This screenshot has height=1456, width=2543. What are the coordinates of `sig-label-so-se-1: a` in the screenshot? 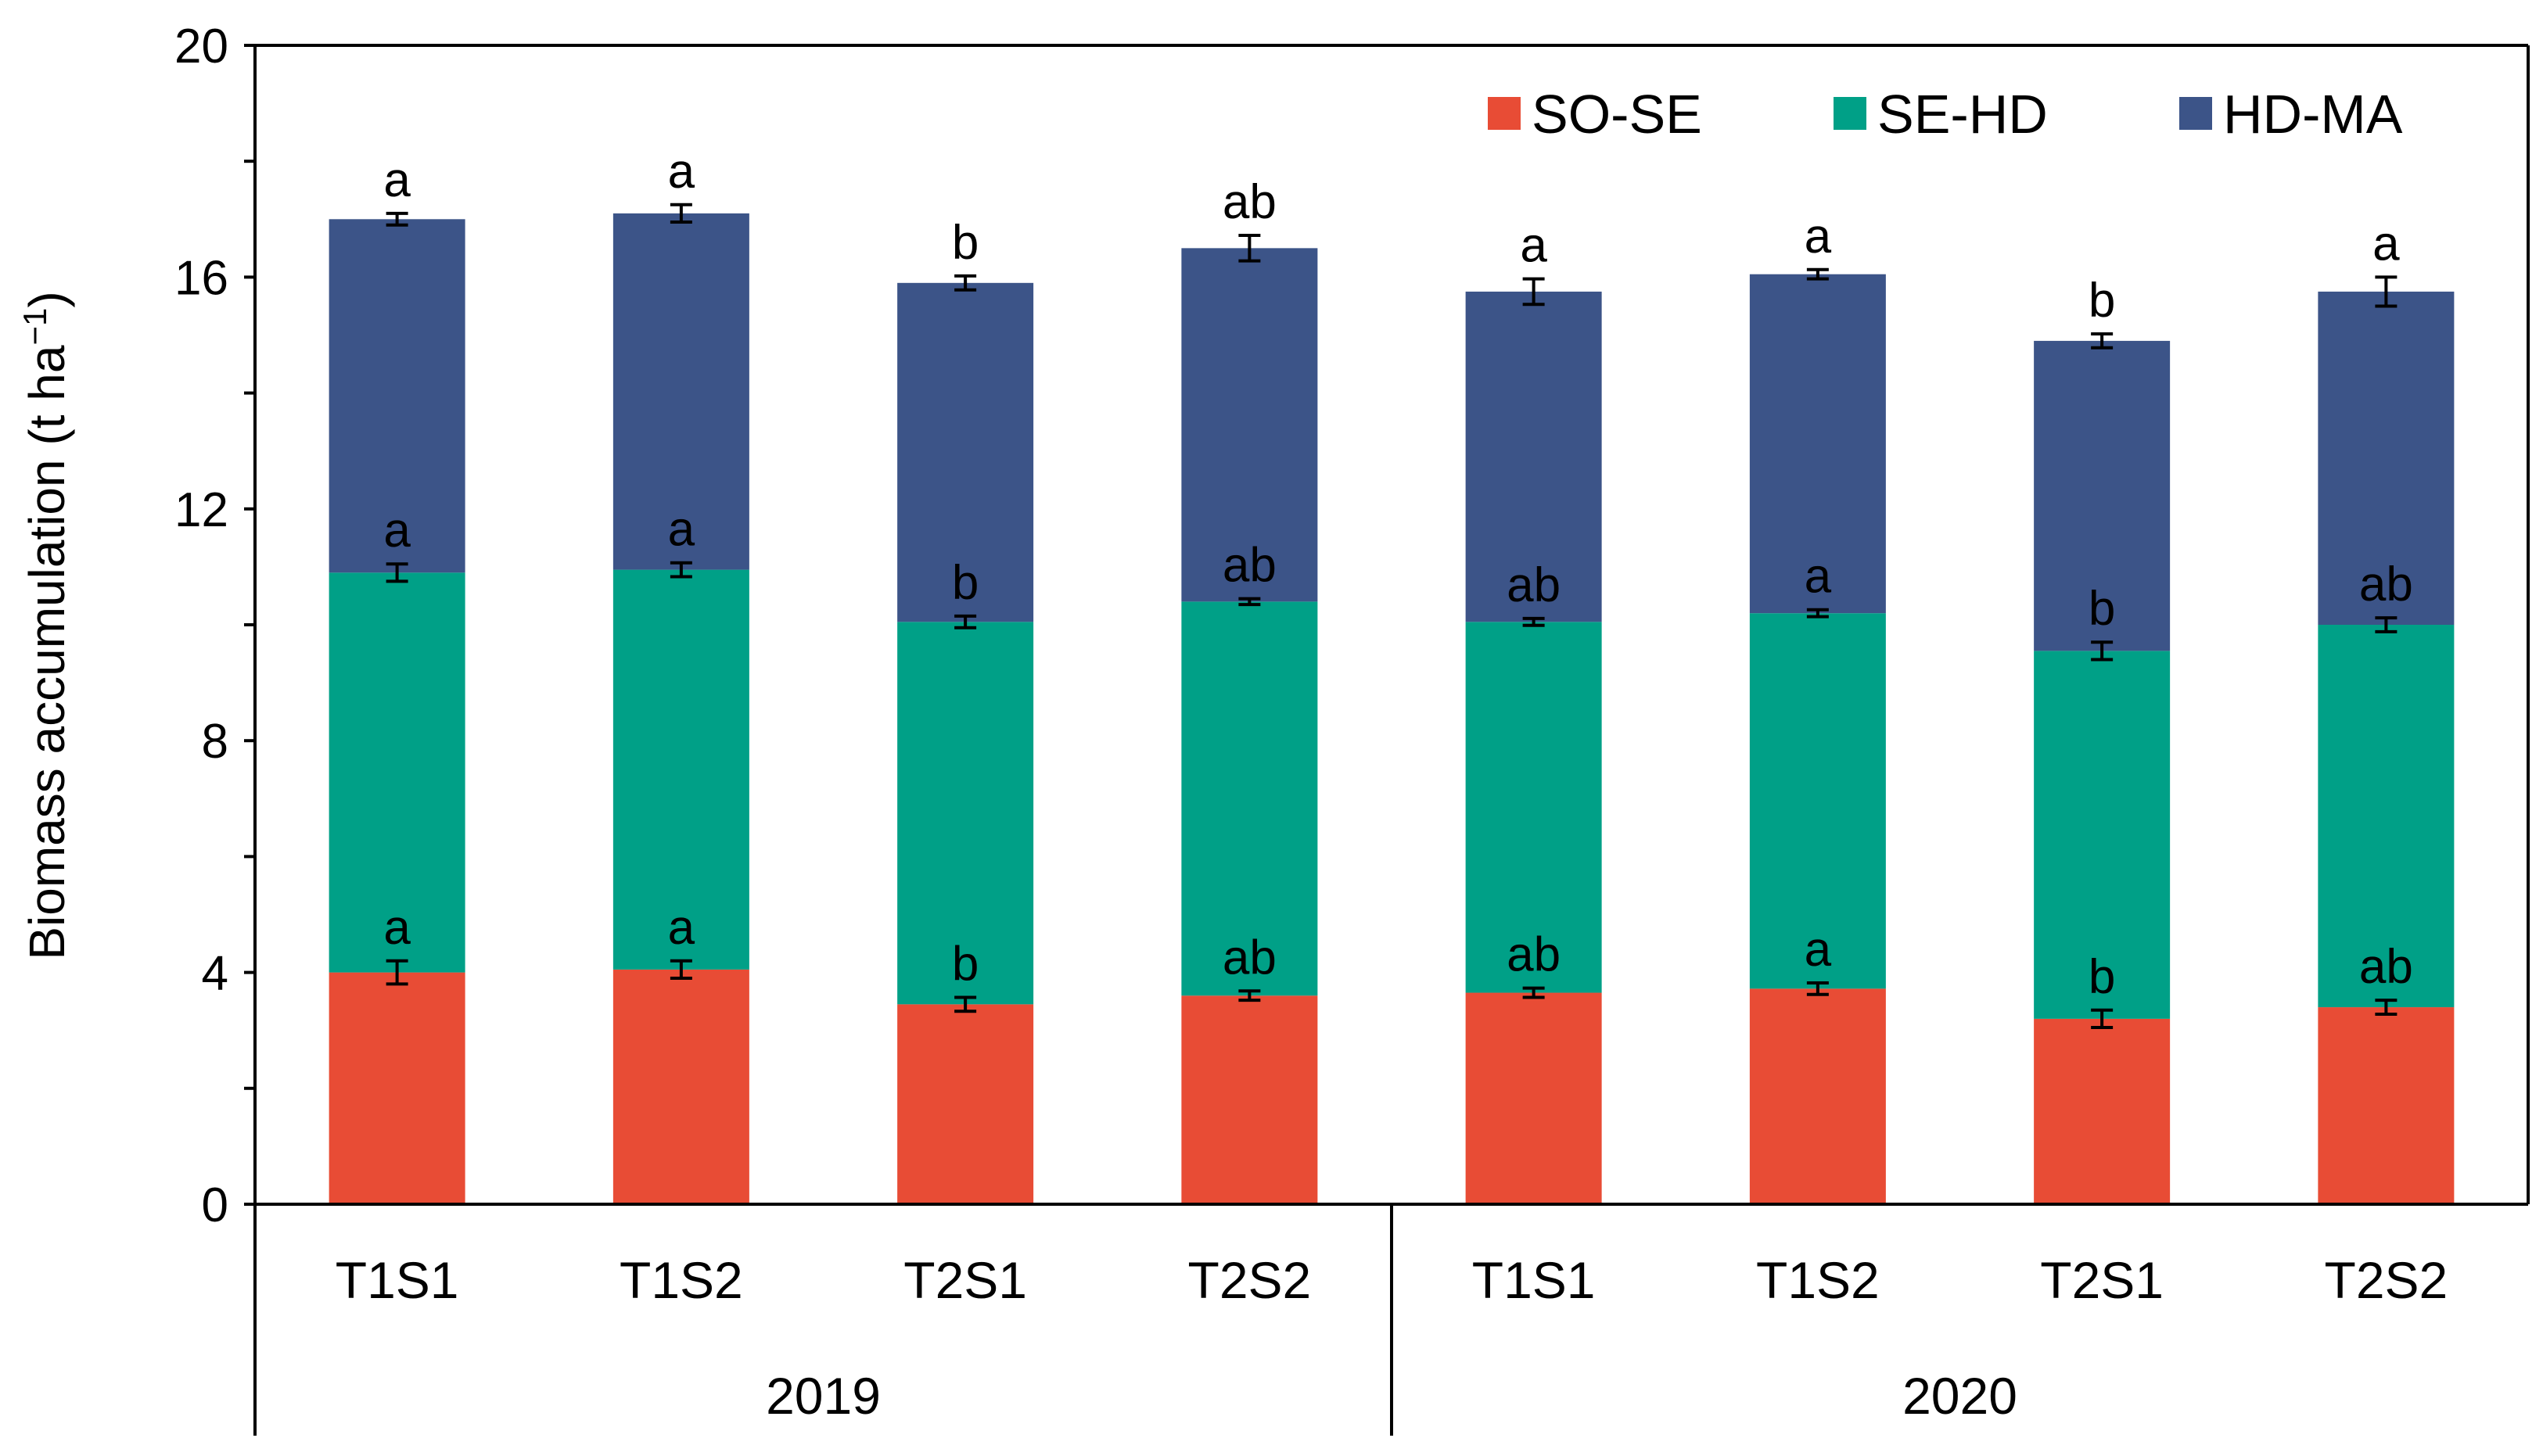 It's located at (397, 928).